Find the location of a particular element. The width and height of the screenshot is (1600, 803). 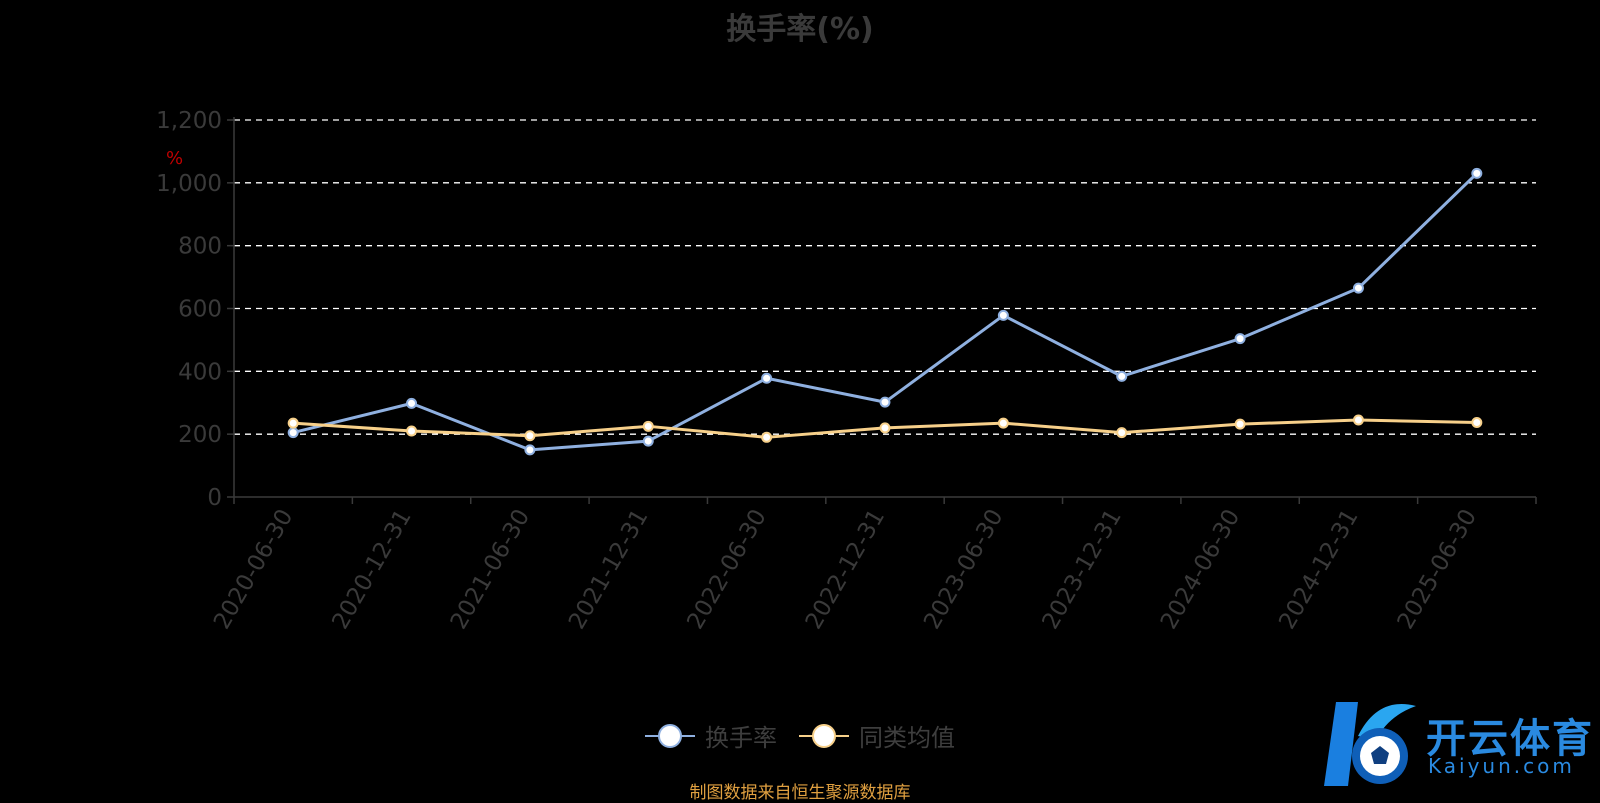

x-tick-label: 2022-06-30 is located at coordinates (726, 569).